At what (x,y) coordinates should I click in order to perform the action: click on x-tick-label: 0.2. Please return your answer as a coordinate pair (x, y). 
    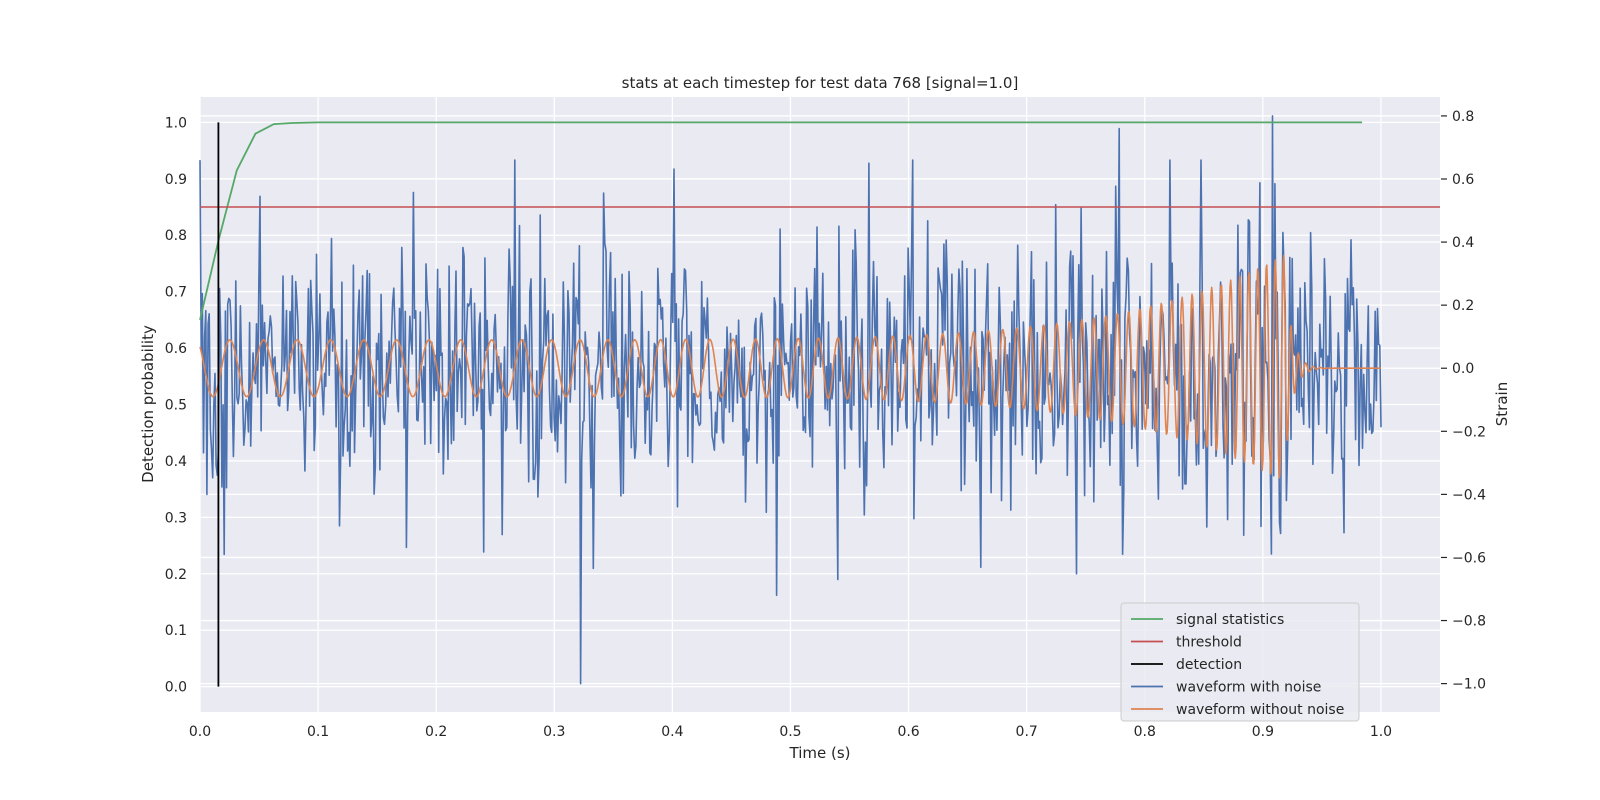
    Looking at the image, I should click on (436, 732).